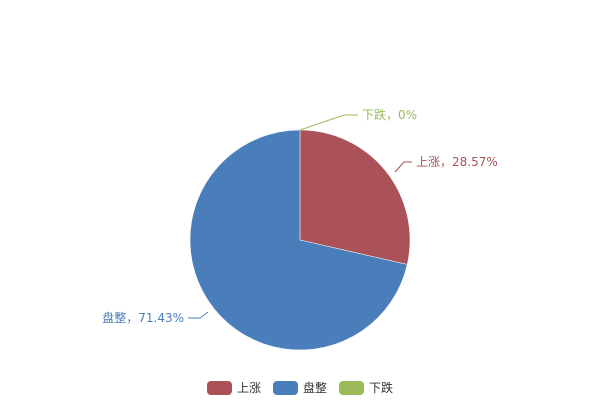 The height and width of the screenshot is (400, 600). Describe the element at coordinates (389, 114) in the screenshot. I see `data-label-down: 下跌，0%` at that location.